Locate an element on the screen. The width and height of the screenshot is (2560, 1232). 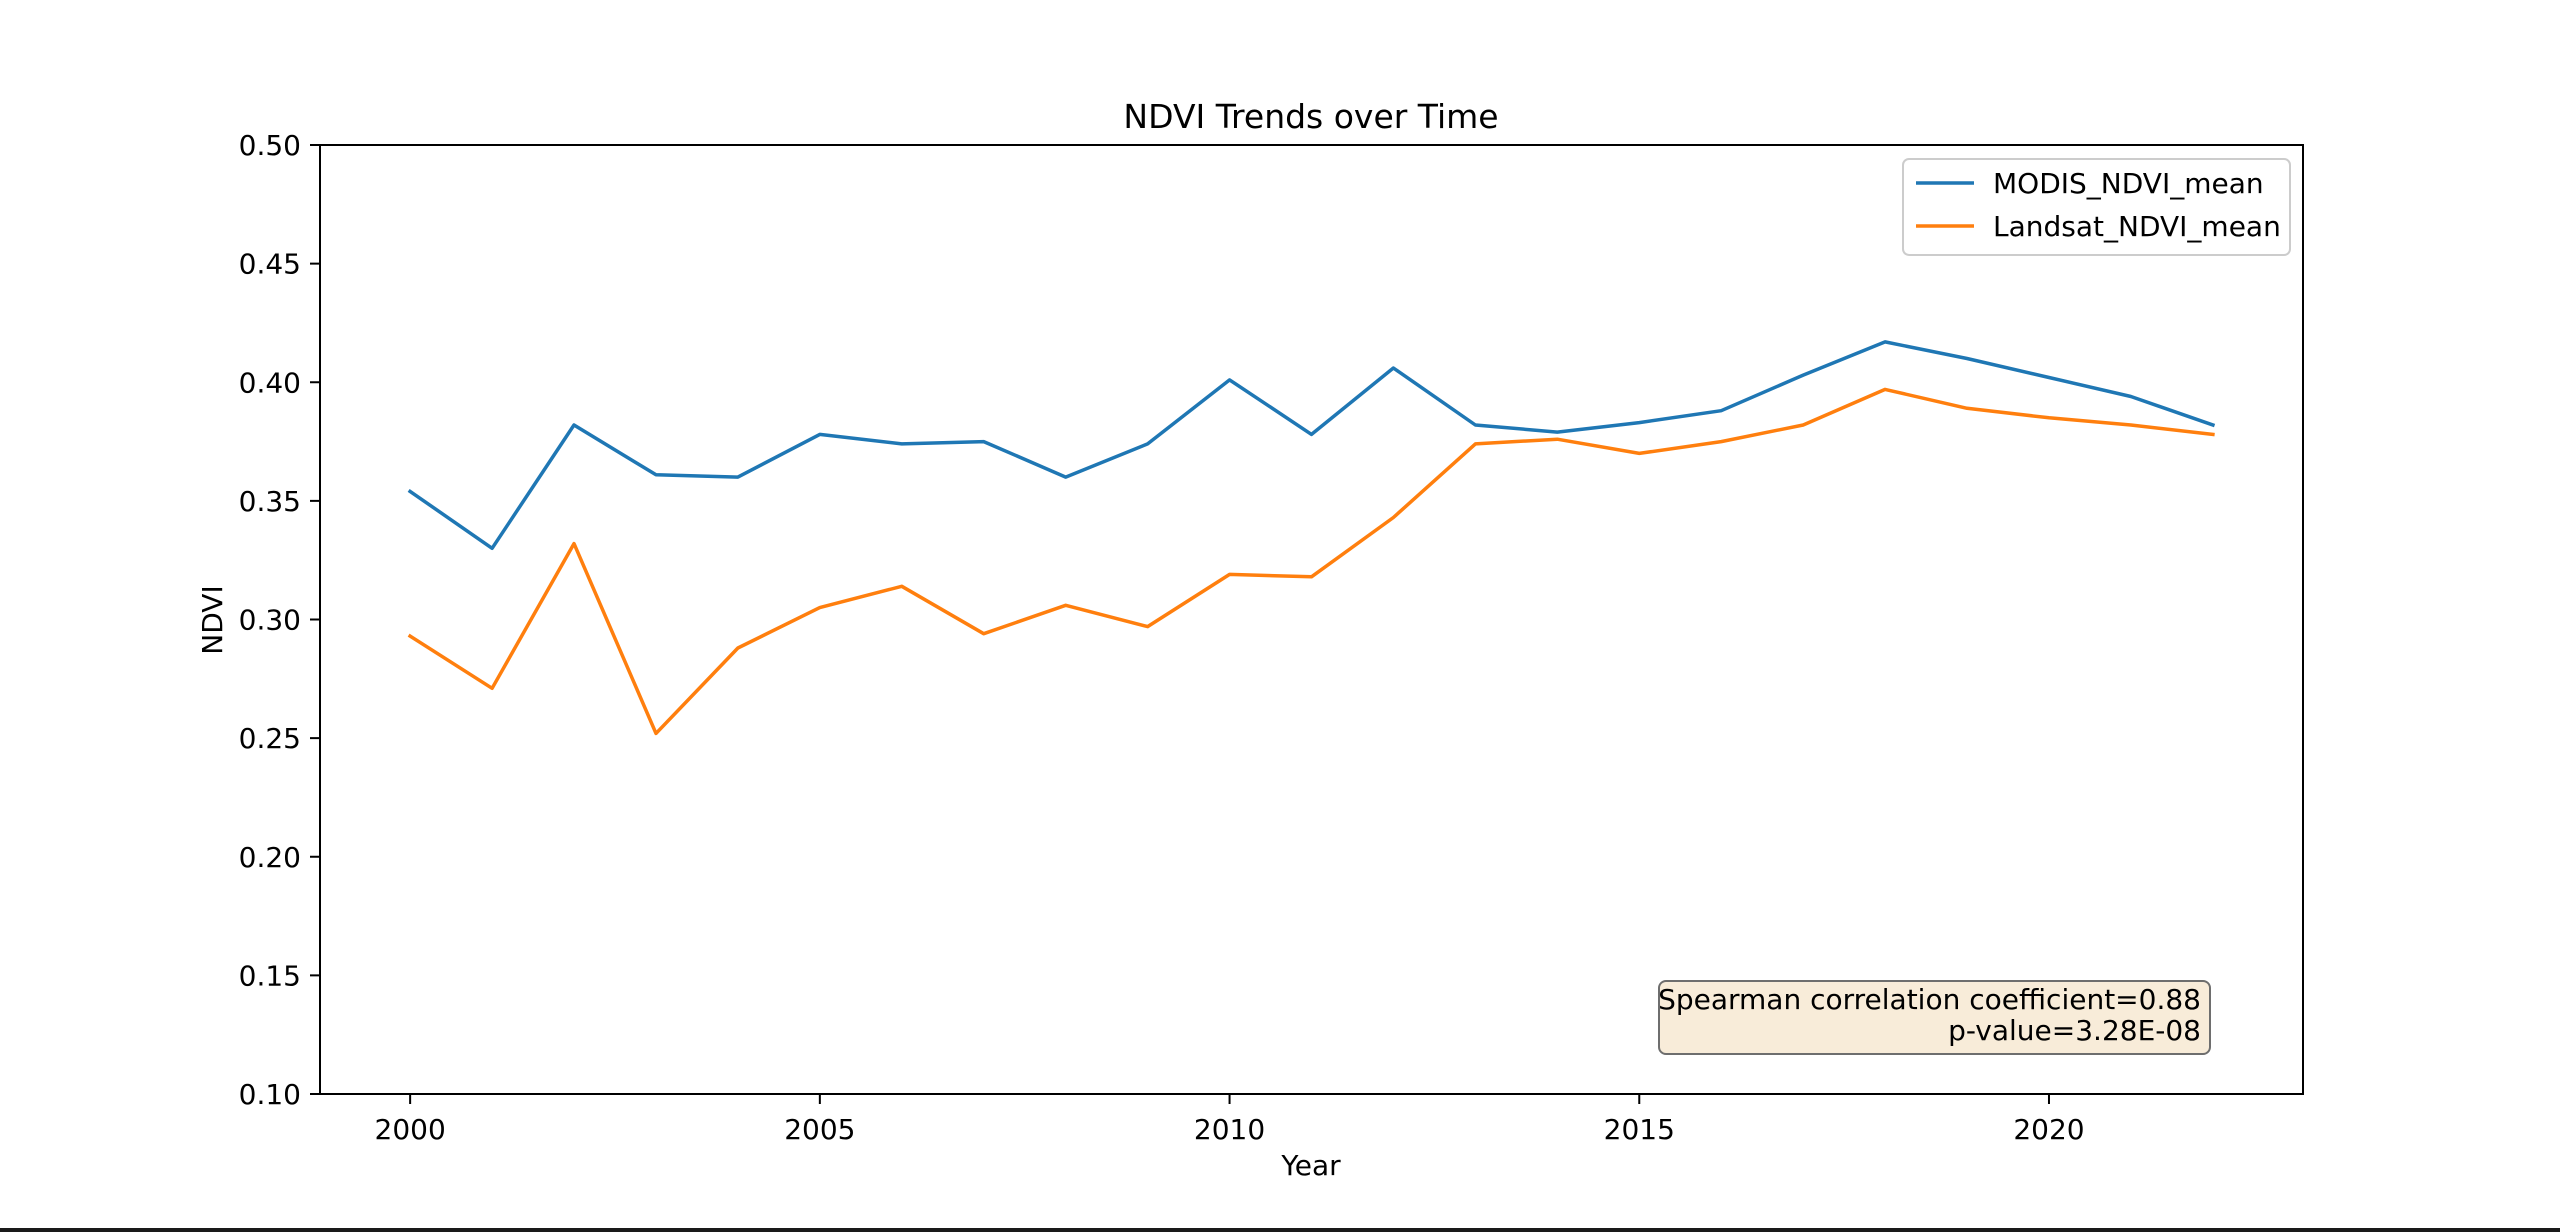
chart-title: NDVI Trends over Time is located at coordinates (1310, 116).